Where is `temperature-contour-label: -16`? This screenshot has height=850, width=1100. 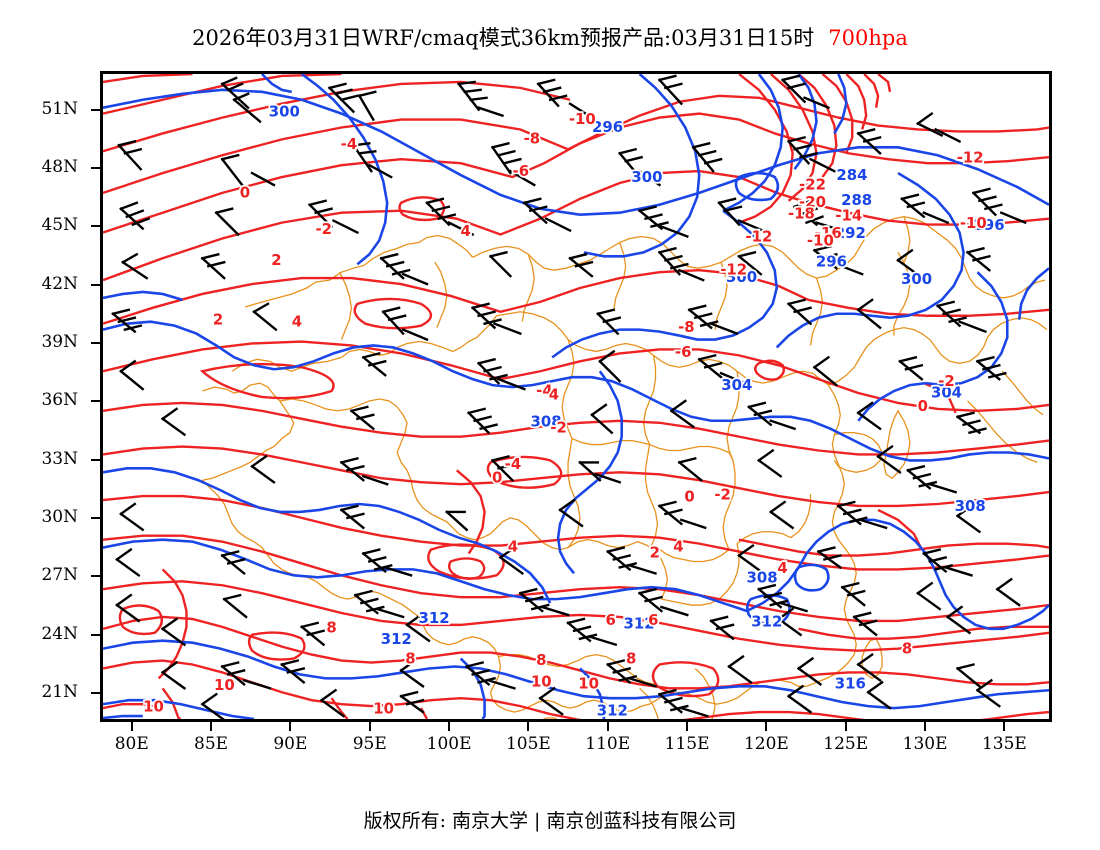 temperature-contour-label: -16 is located at coordinates (828, 233).